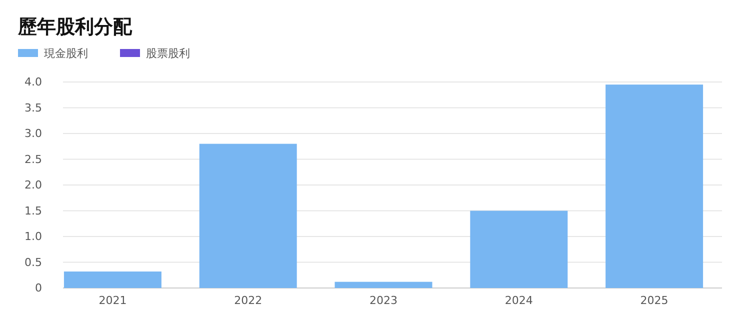 This screenshot has width=740, height=334. Describe the element at coordinates (168, 53) in the screenshot. I see `legend-label: 股票股利` at that location.